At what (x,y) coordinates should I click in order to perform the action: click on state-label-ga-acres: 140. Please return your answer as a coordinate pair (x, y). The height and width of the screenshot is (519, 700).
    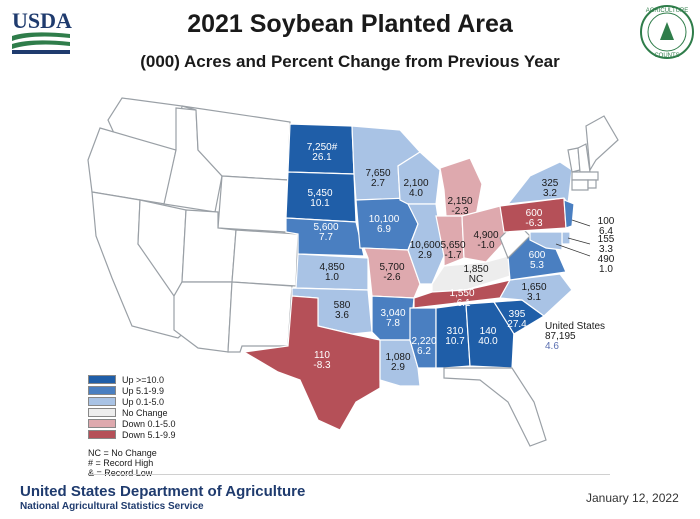
    Looking at the image, I should click on (488, 331).